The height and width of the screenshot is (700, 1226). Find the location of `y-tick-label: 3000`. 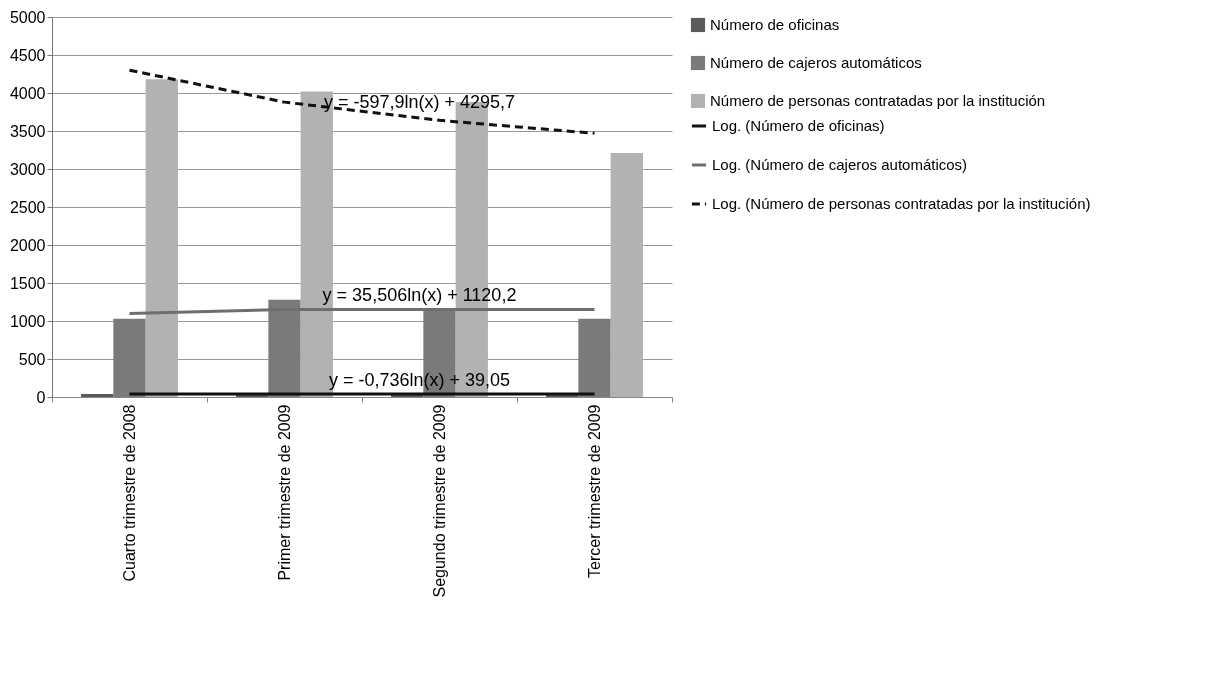

y-tick-label: 3000 is located at coordinates (27, 169).